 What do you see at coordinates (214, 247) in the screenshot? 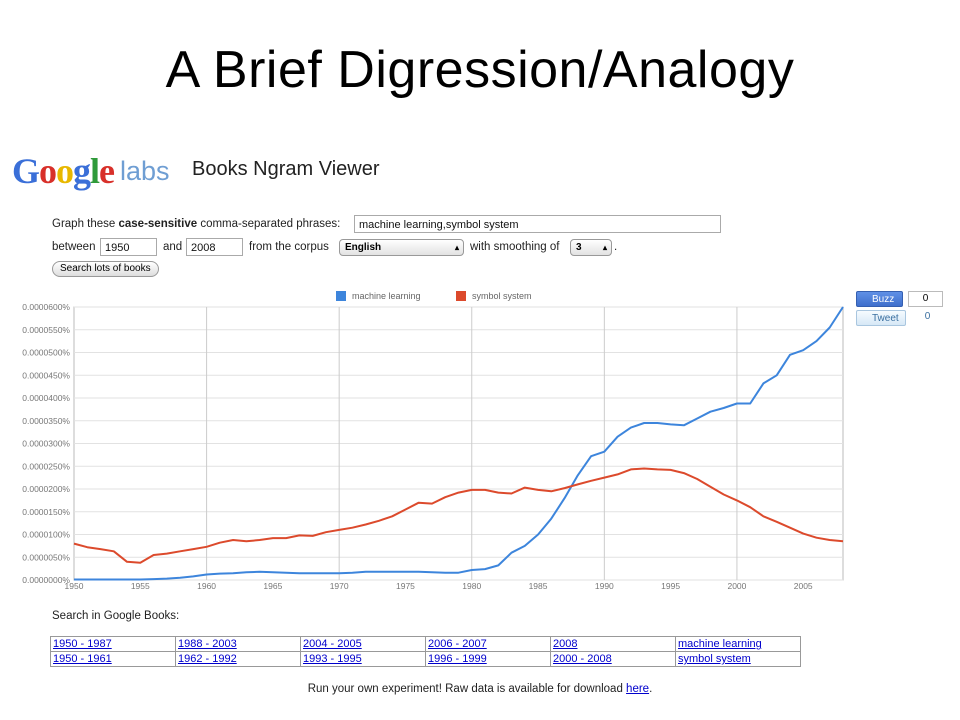
I see `end-year-input: 2008` at bounding box center [214, 247].